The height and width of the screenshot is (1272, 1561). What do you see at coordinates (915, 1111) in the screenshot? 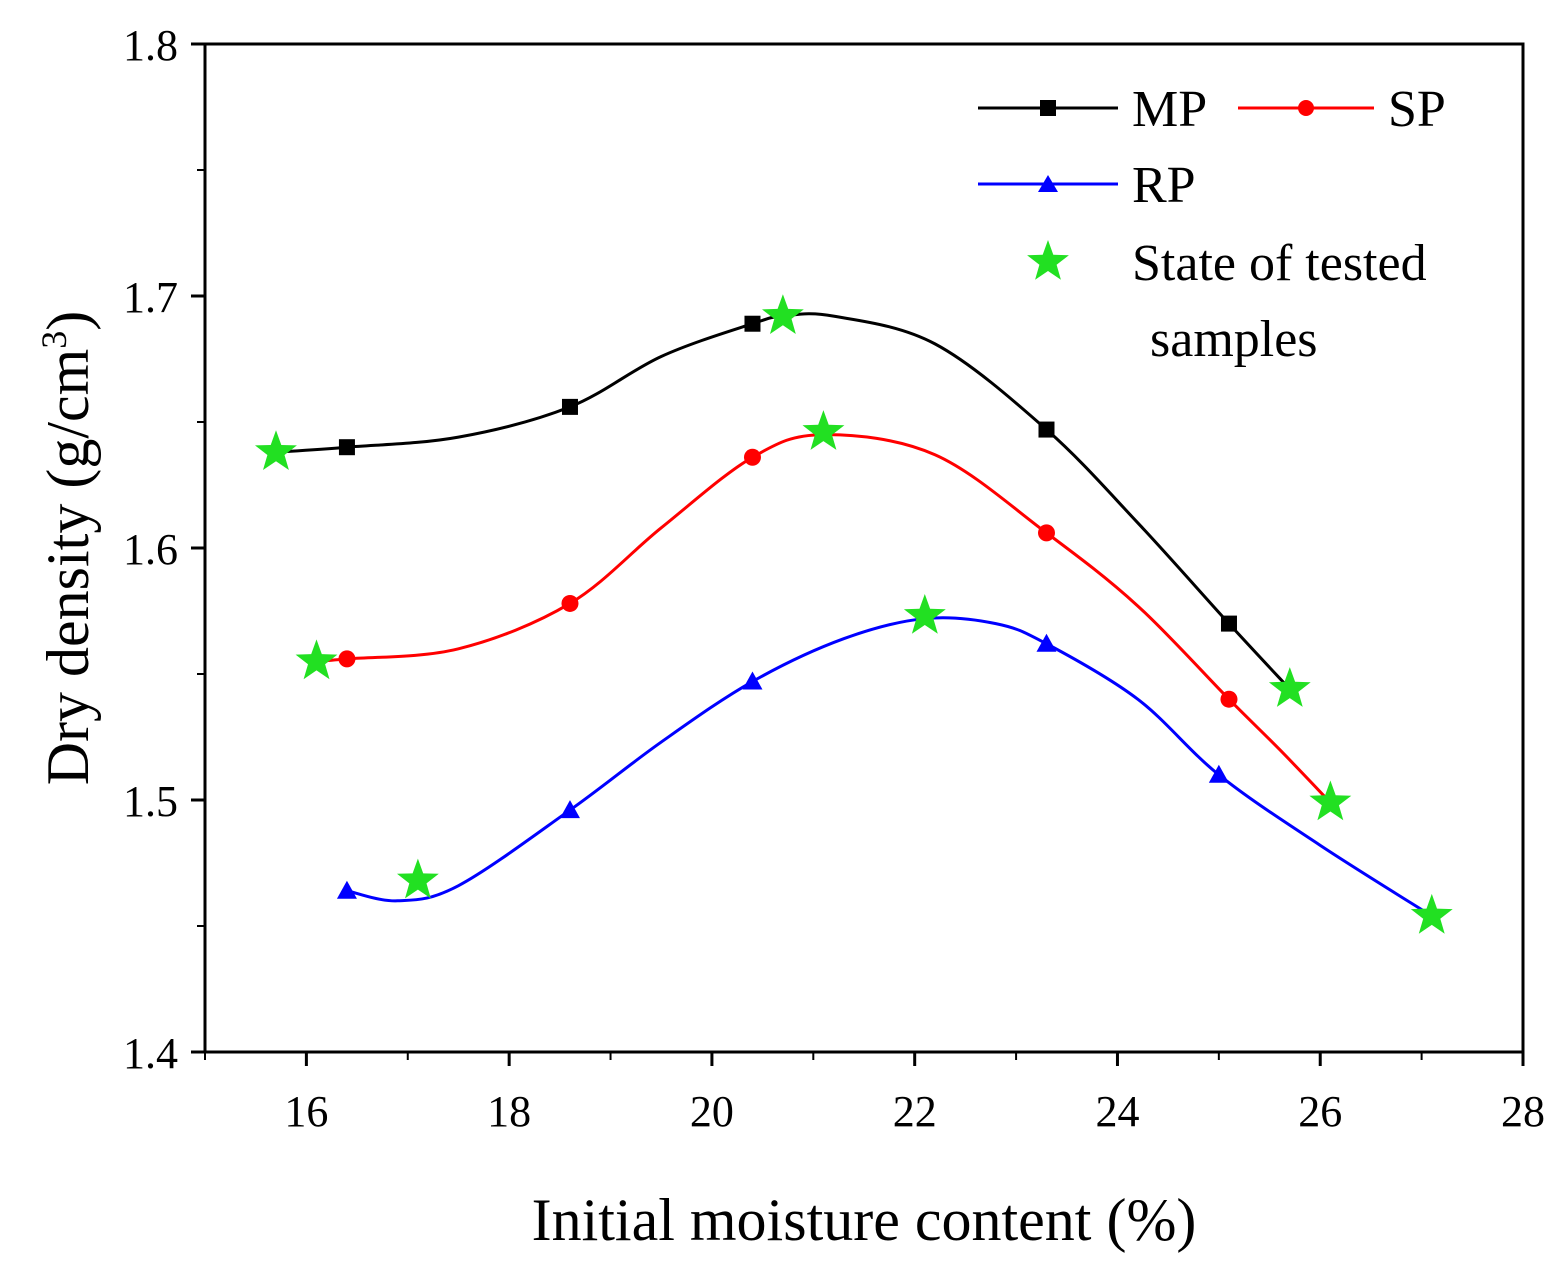
I see `x-tick-label: 22` at bounding box center [915, 1111].